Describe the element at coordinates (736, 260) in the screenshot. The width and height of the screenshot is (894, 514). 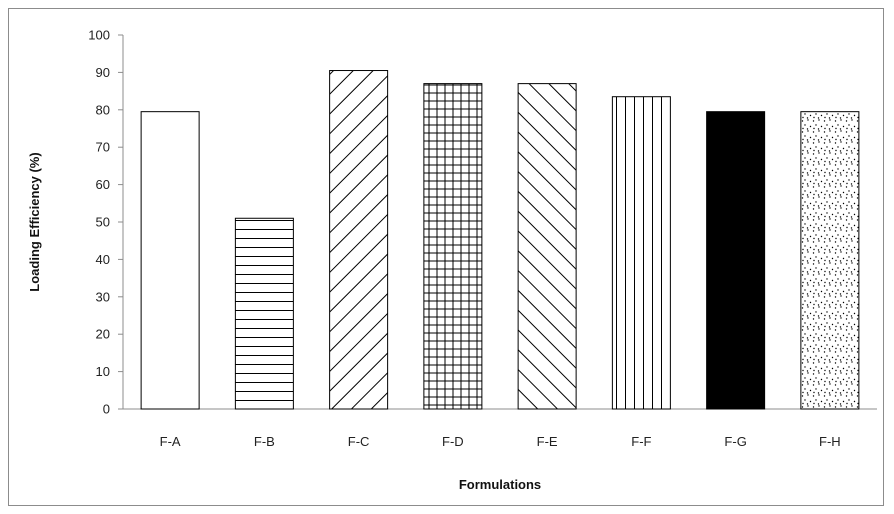
I see `bar-f-g` at that location.